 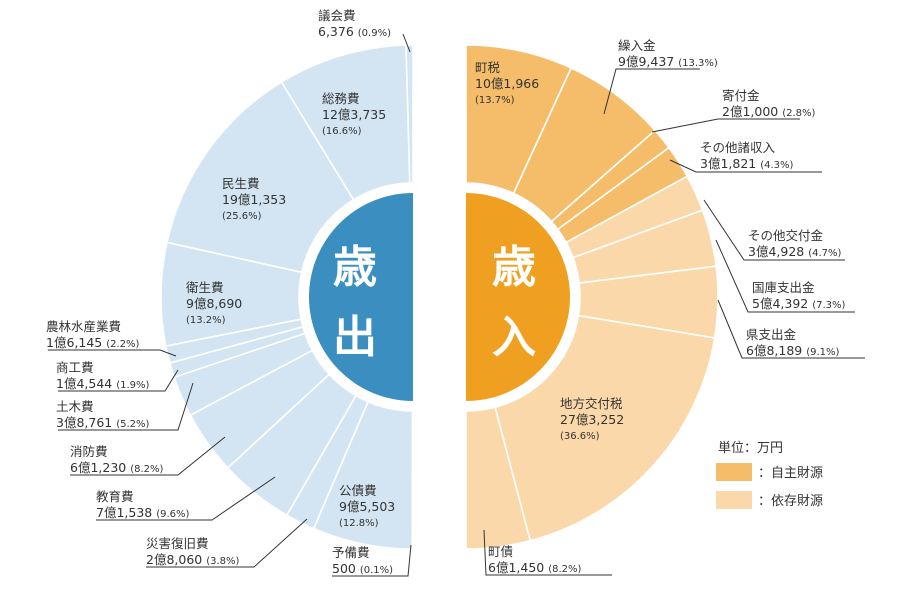 I want to click on legend: 単位：万円 ：自主財源 ：依存財源, so click(x=769, y=474).